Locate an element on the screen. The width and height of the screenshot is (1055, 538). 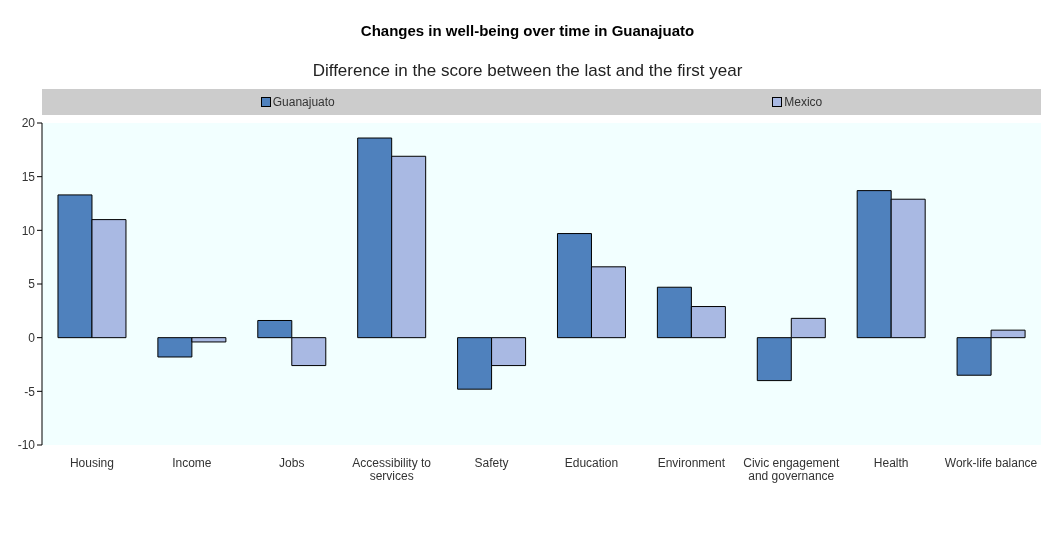
chart-title: Changes in well-being over time in Guanajuato is located at coordinates (527, 30).